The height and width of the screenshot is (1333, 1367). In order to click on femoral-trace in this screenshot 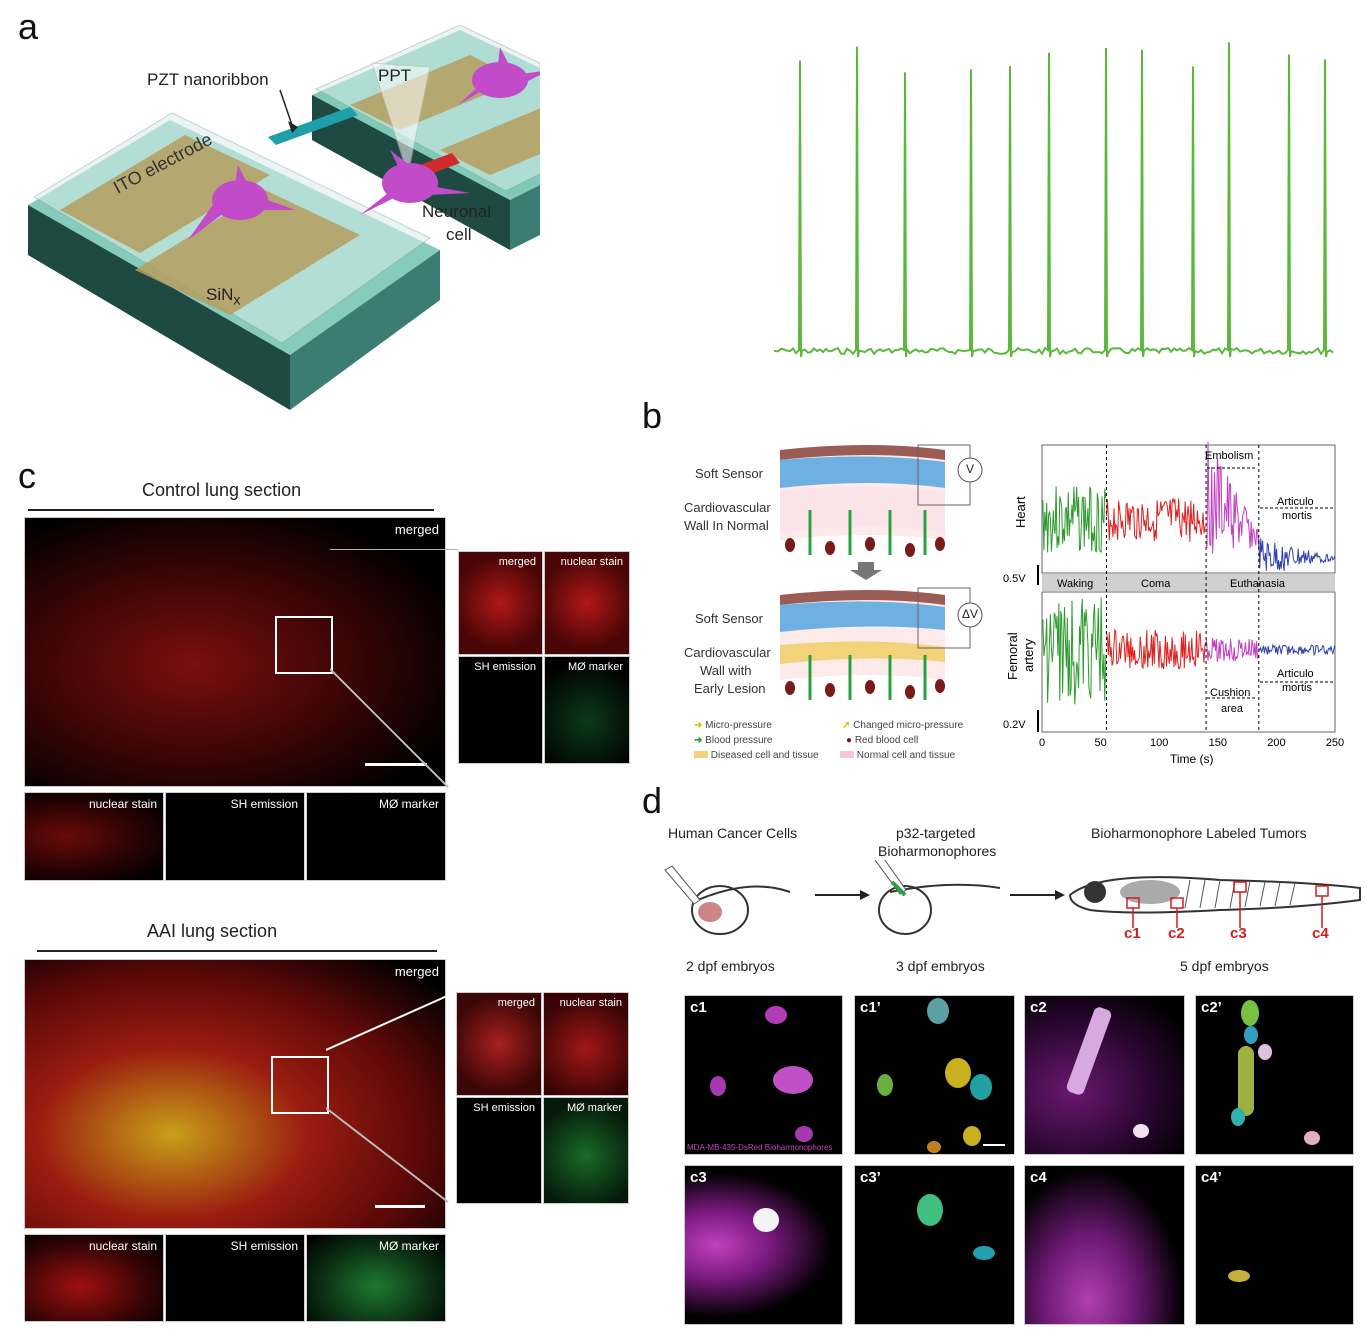, I will do `click(1188, 651)`.